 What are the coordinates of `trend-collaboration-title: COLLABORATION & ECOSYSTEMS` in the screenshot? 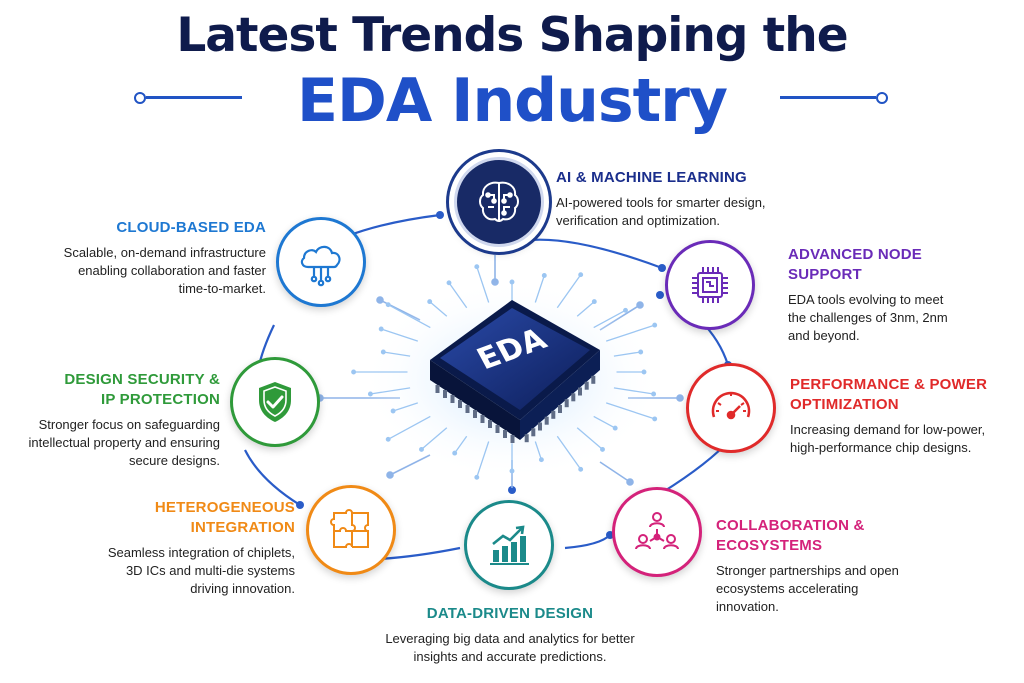 It's located at (790, 535).